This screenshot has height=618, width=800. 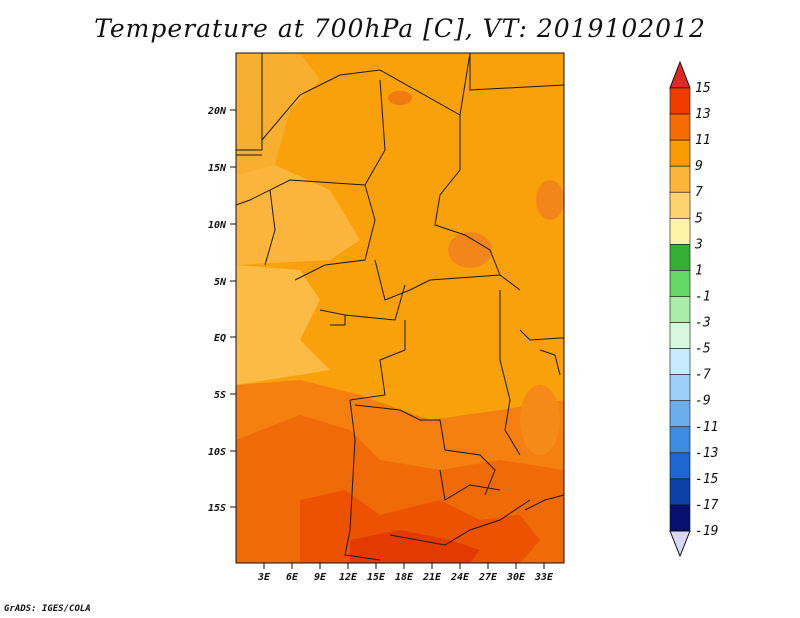 I want to click on lat-label: 10N, so click(x=217, y=225).